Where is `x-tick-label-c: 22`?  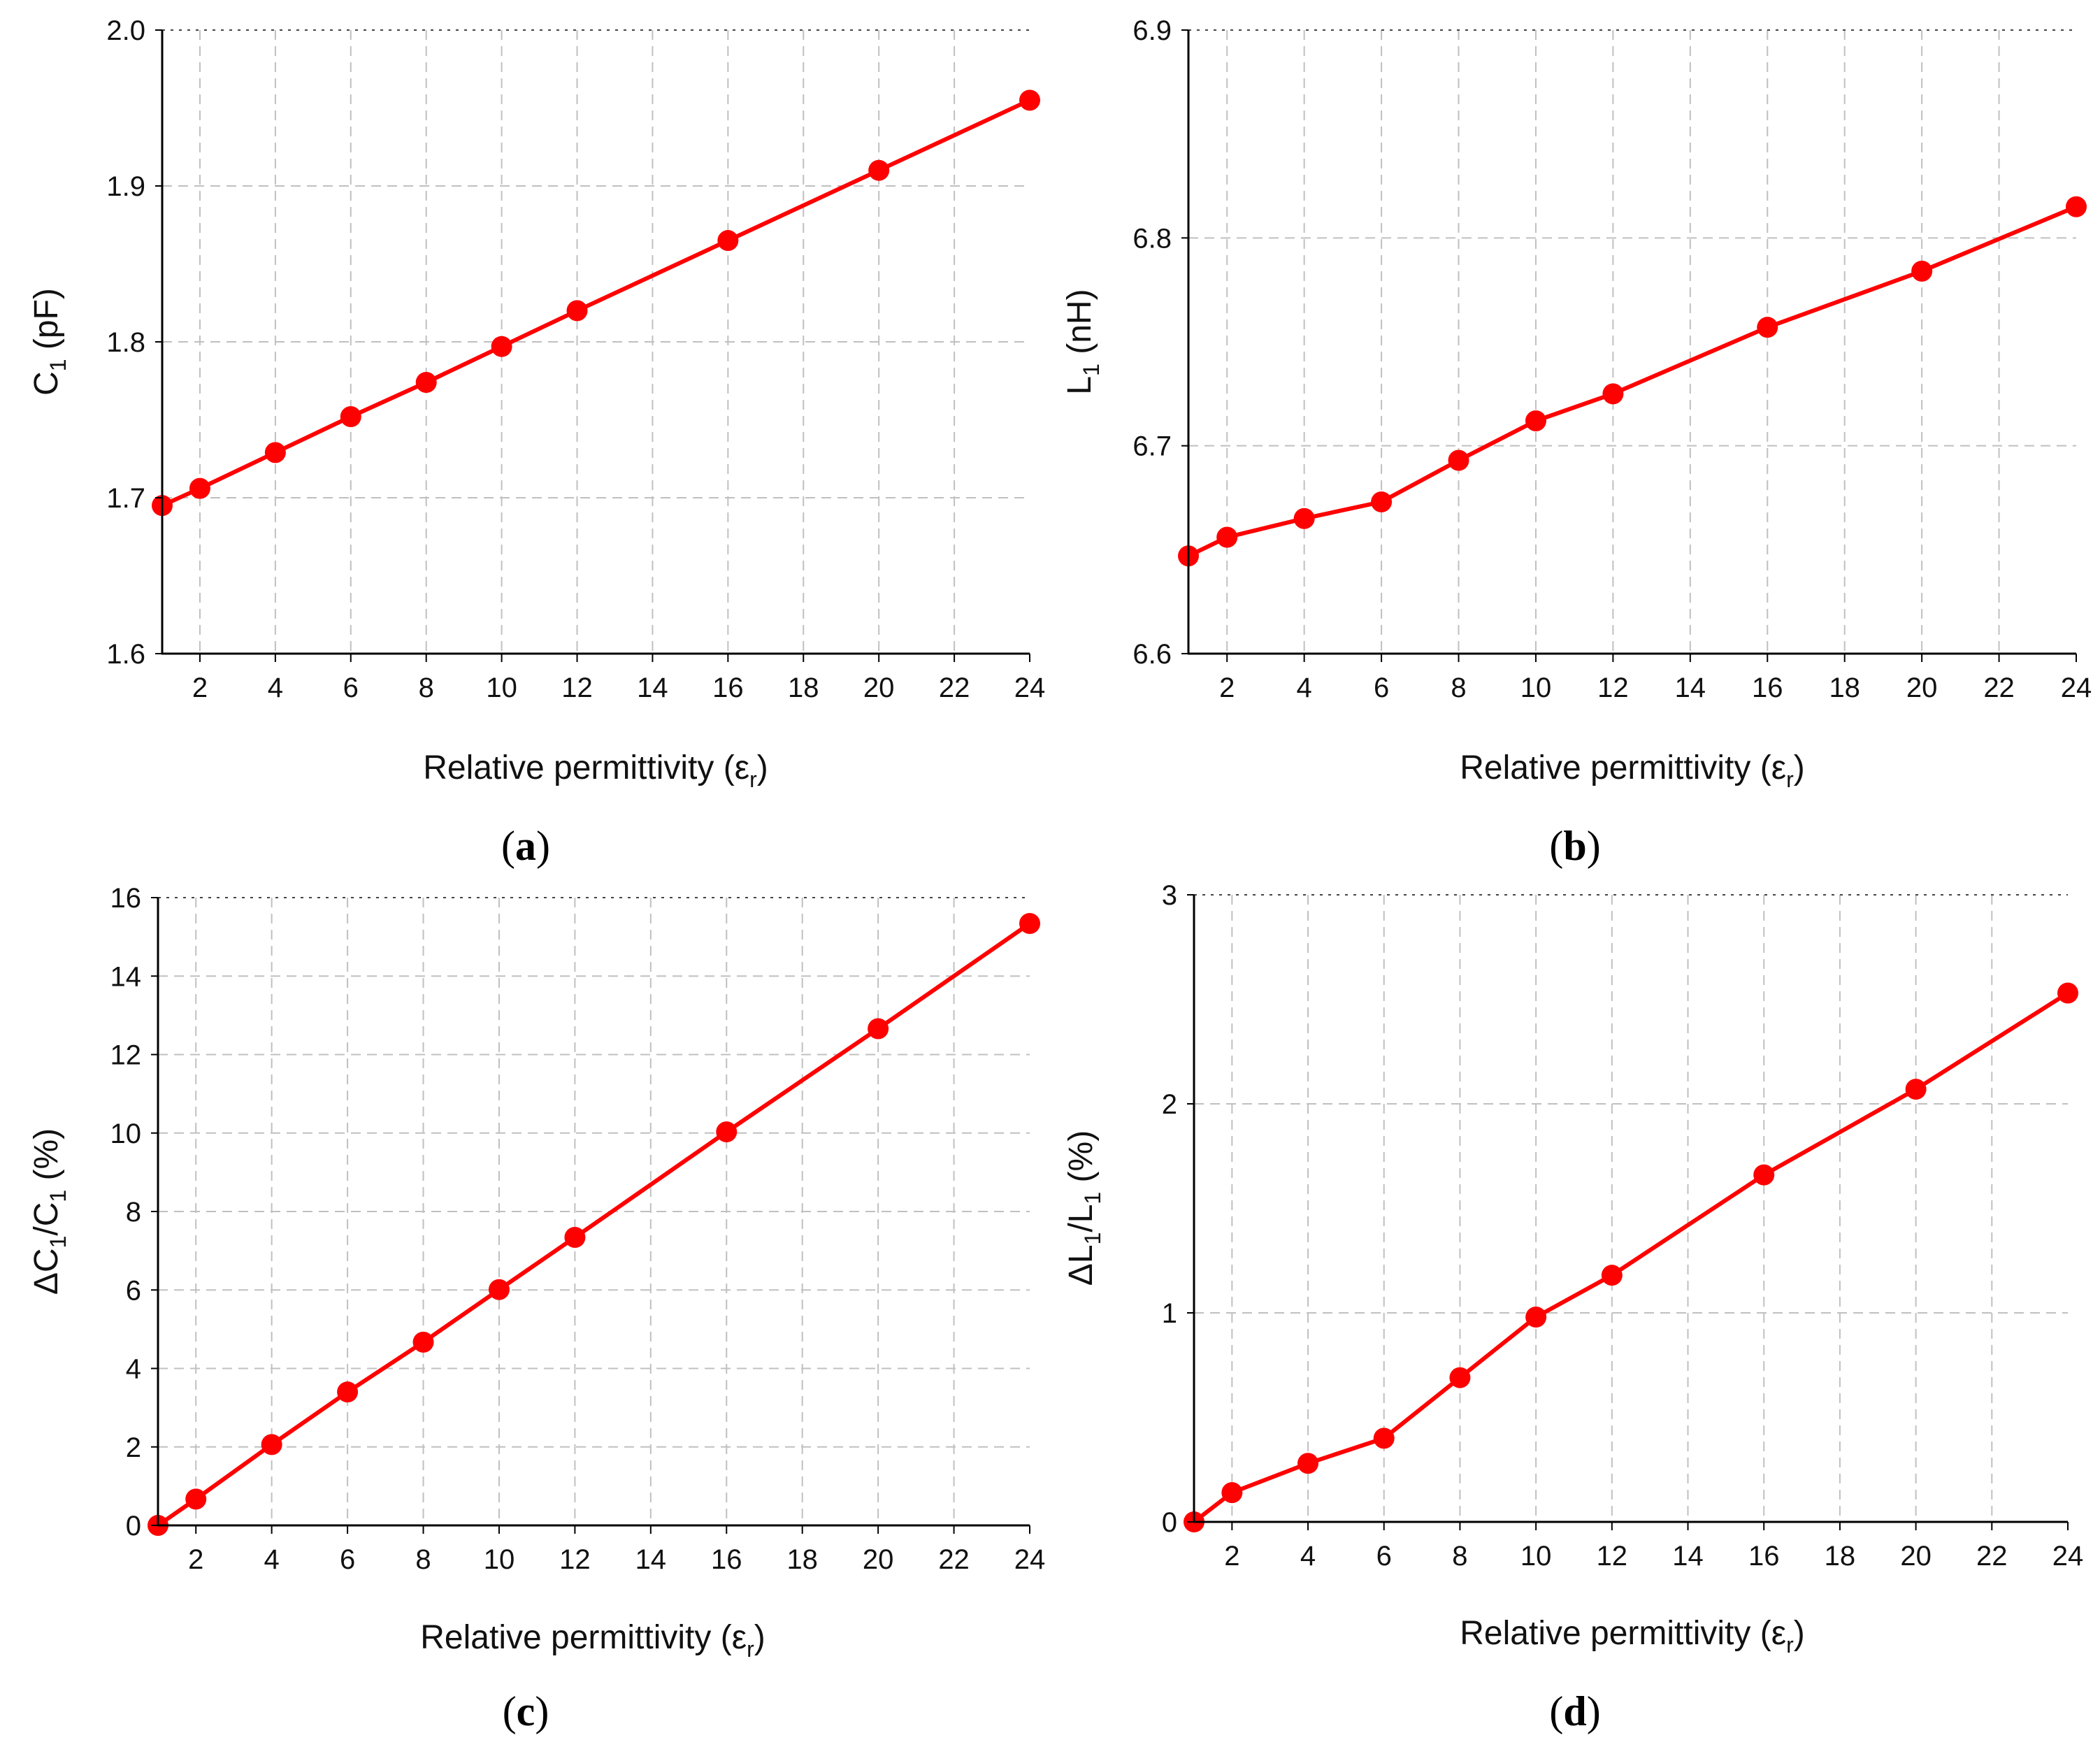 x-tick-label-c: 22 is located at coordinates (954, 1559).